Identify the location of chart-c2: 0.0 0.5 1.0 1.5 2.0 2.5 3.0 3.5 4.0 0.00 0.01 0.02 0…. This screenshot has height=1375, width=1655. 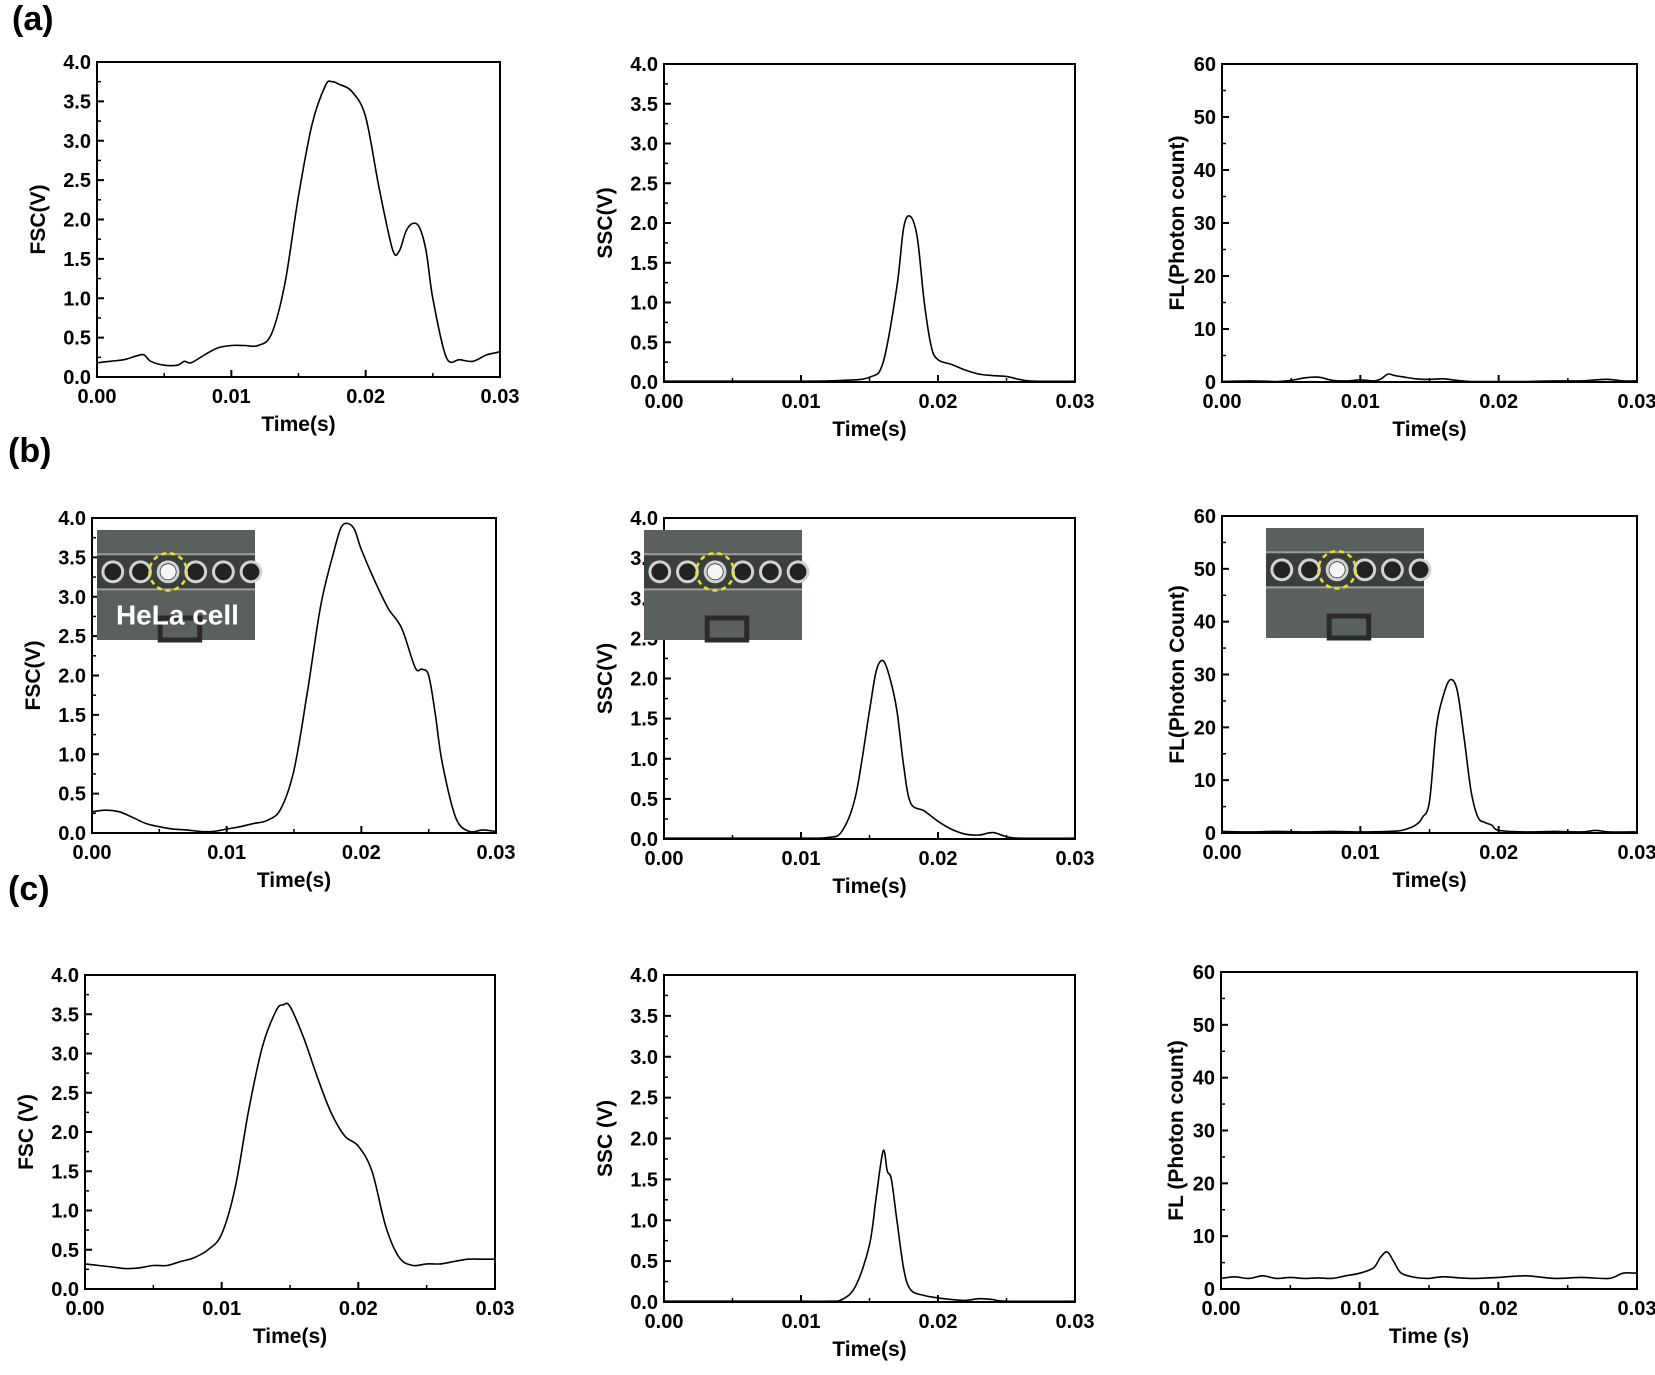
(844, 1163).